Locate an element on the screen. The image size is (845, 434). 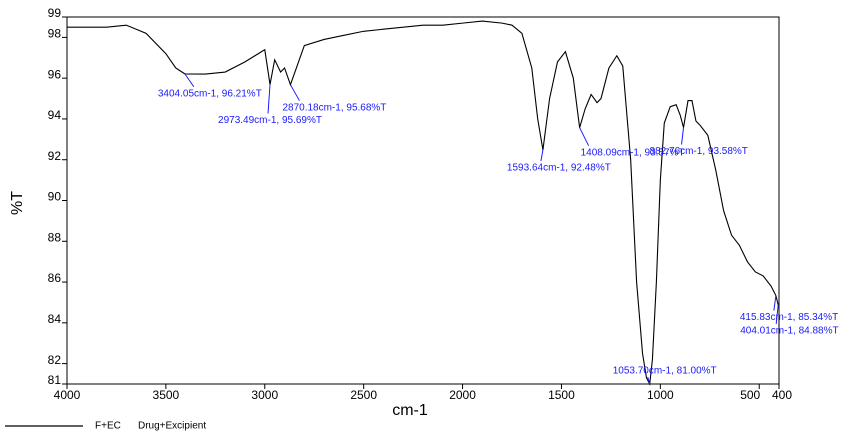
x-tick-label: 500 is located at coordinates (750, 395).